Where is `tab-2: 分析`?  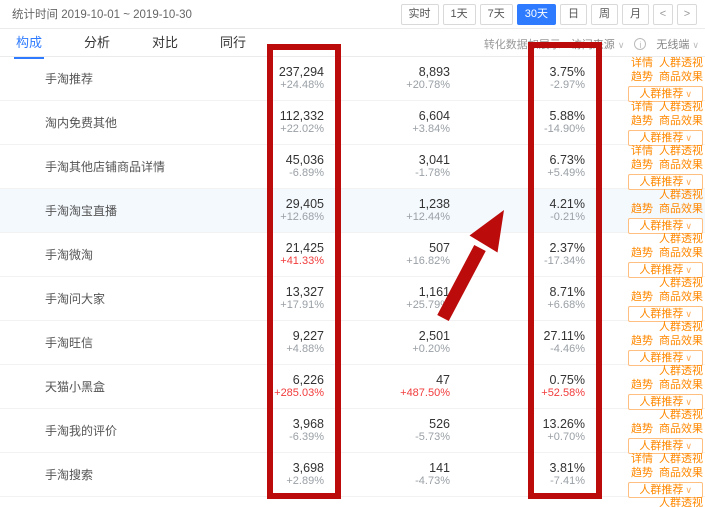 tab-2: 分析 is located at coordinates (97, 42).